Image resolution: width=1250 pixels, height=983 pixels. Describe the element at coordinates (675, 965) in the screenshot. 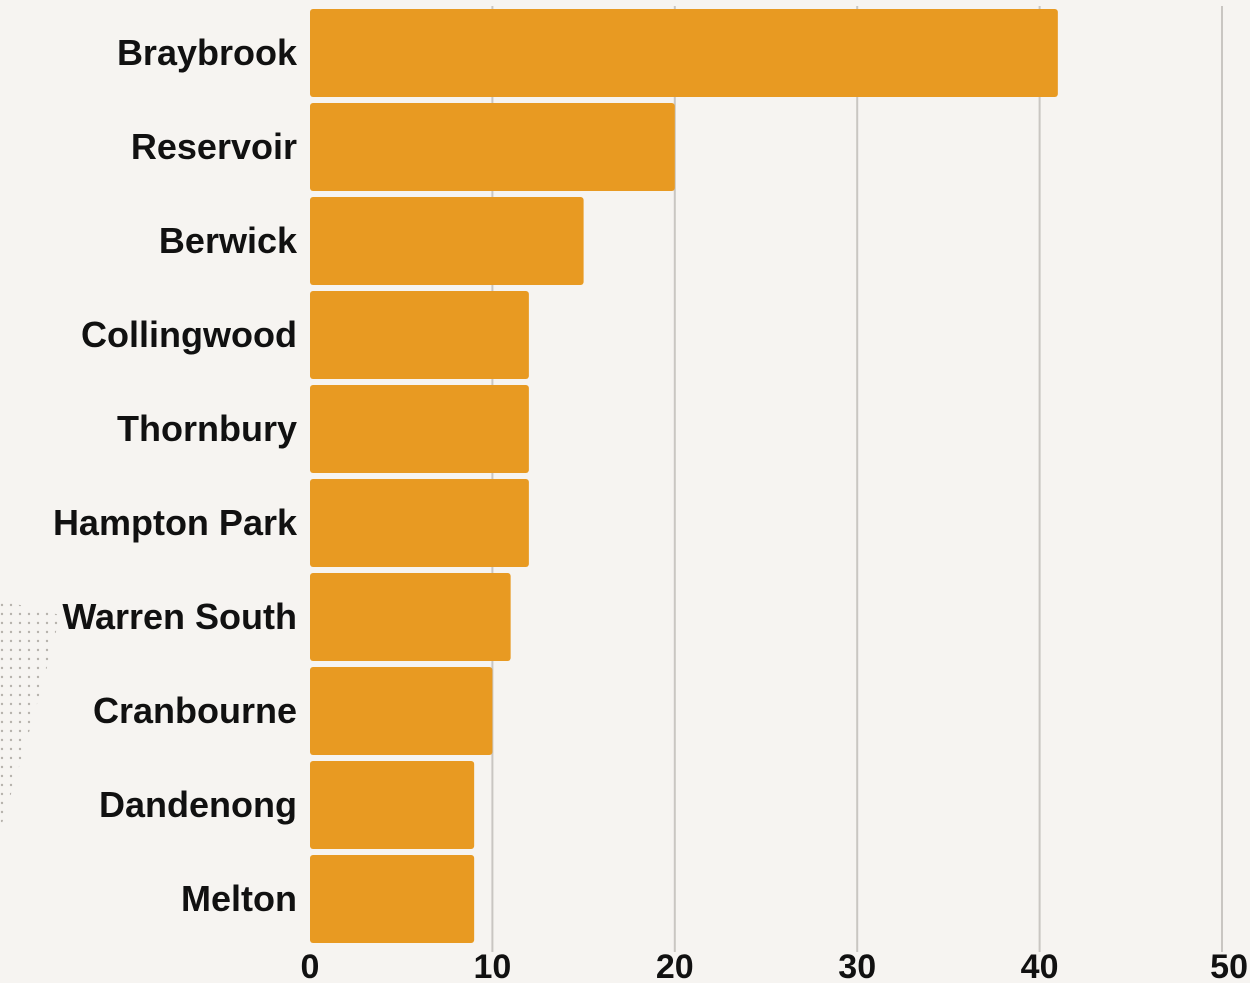

I see `x-tick-label: 20` at that location.